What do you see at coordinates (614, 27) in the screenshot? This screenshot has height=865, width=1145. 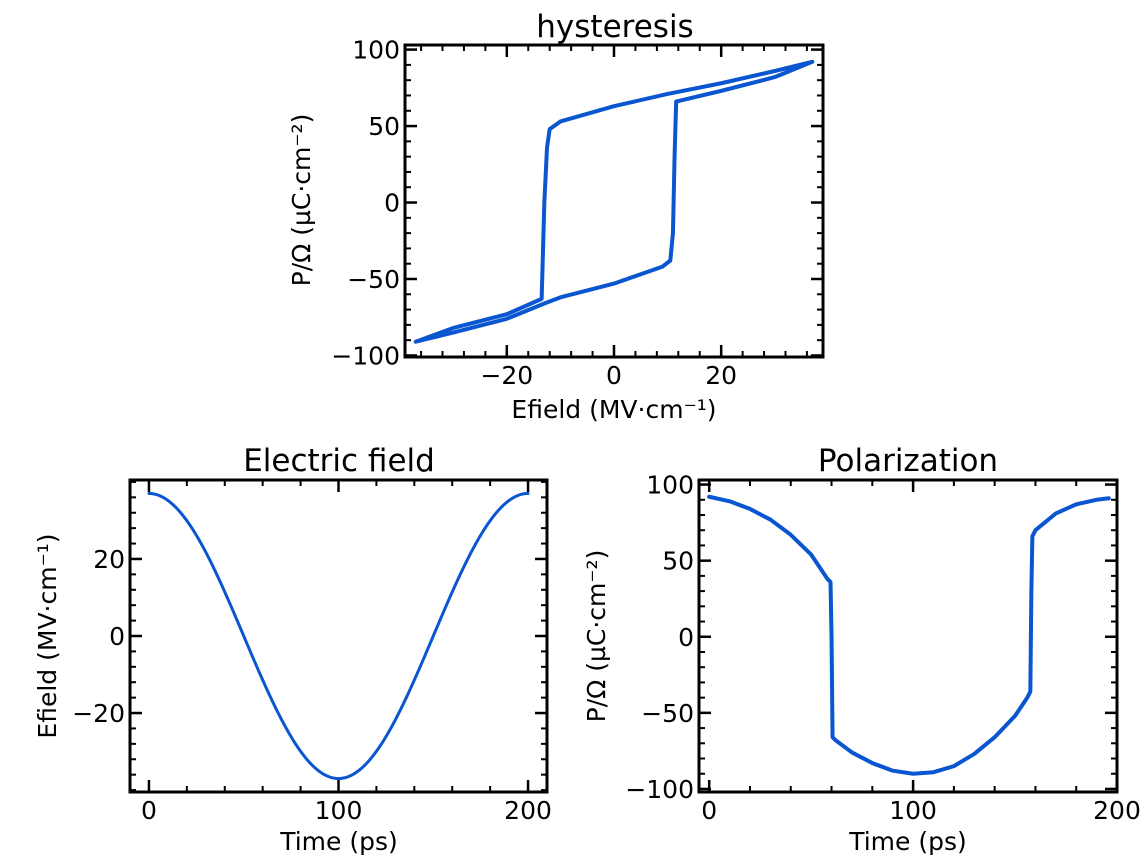 I see `chart-title: hysteresis` at bounding box center [614, 27].